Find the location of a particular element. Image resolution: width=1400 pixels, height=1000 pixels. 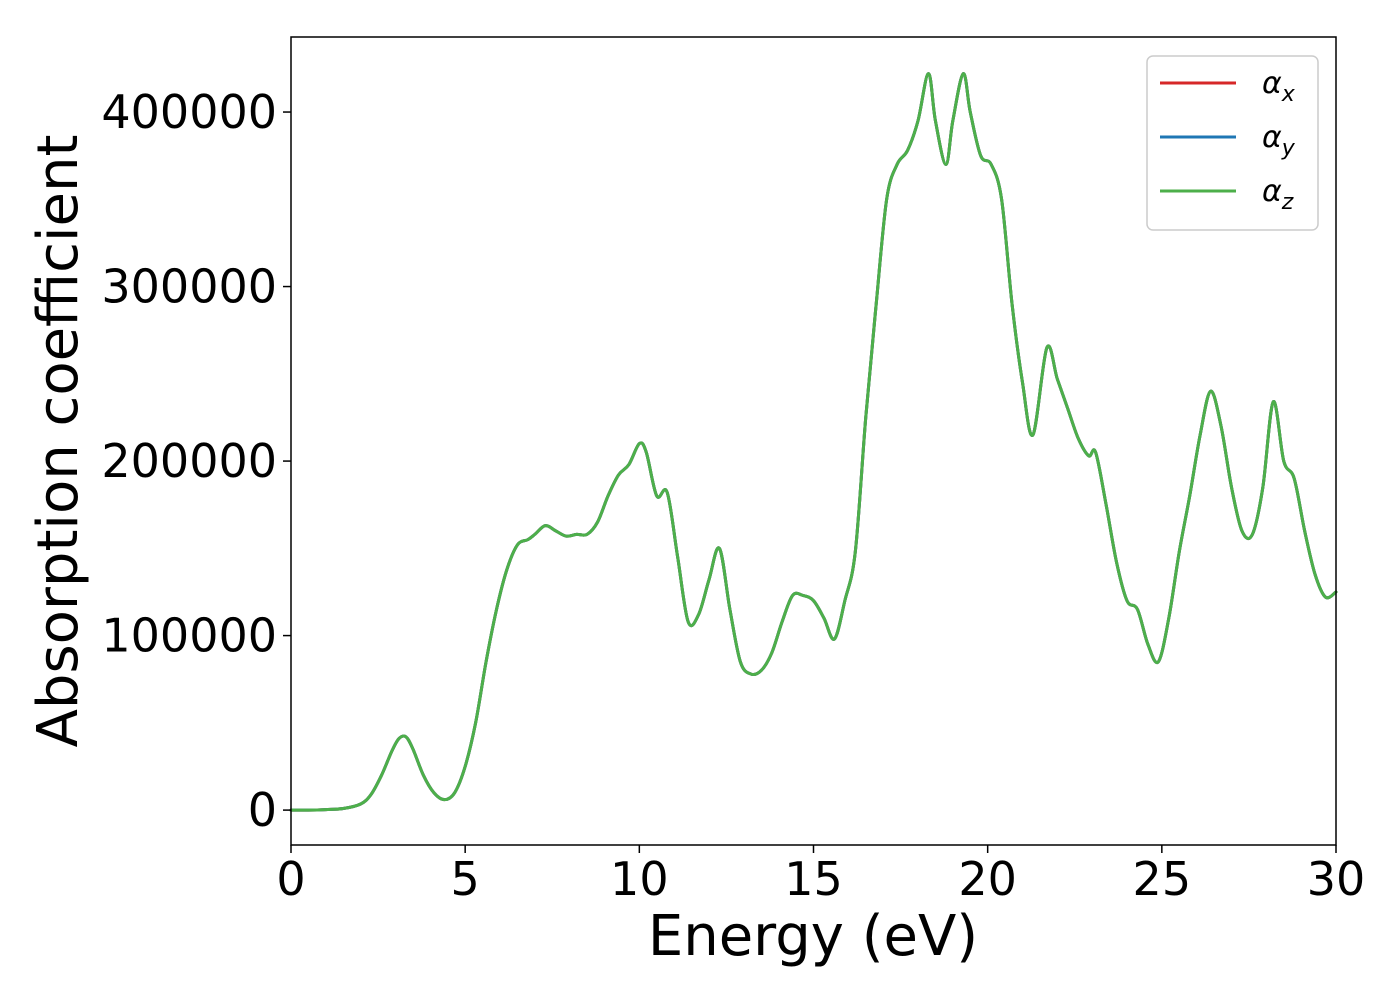

y-axis-ticks: 0 100000 200000 300000 400000 is located at coordinates (196, 461).